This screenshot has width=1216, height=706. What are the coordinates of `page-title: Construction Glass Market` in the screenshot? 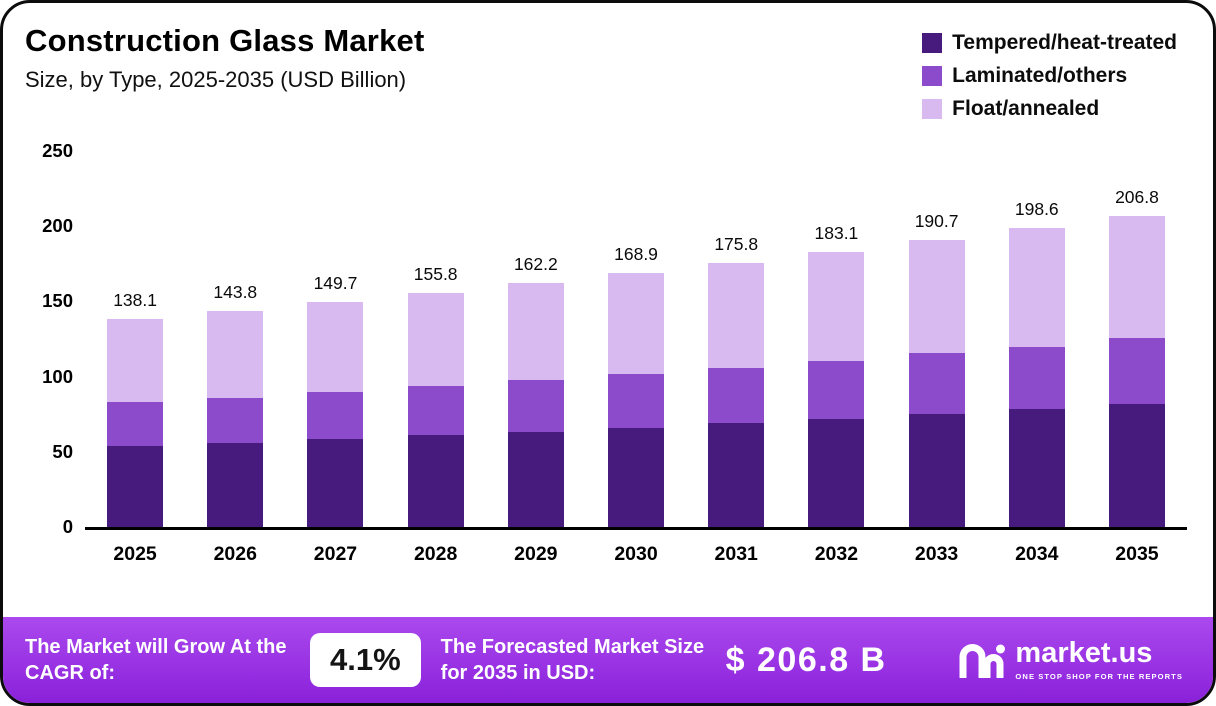 It's located at (225, 40).